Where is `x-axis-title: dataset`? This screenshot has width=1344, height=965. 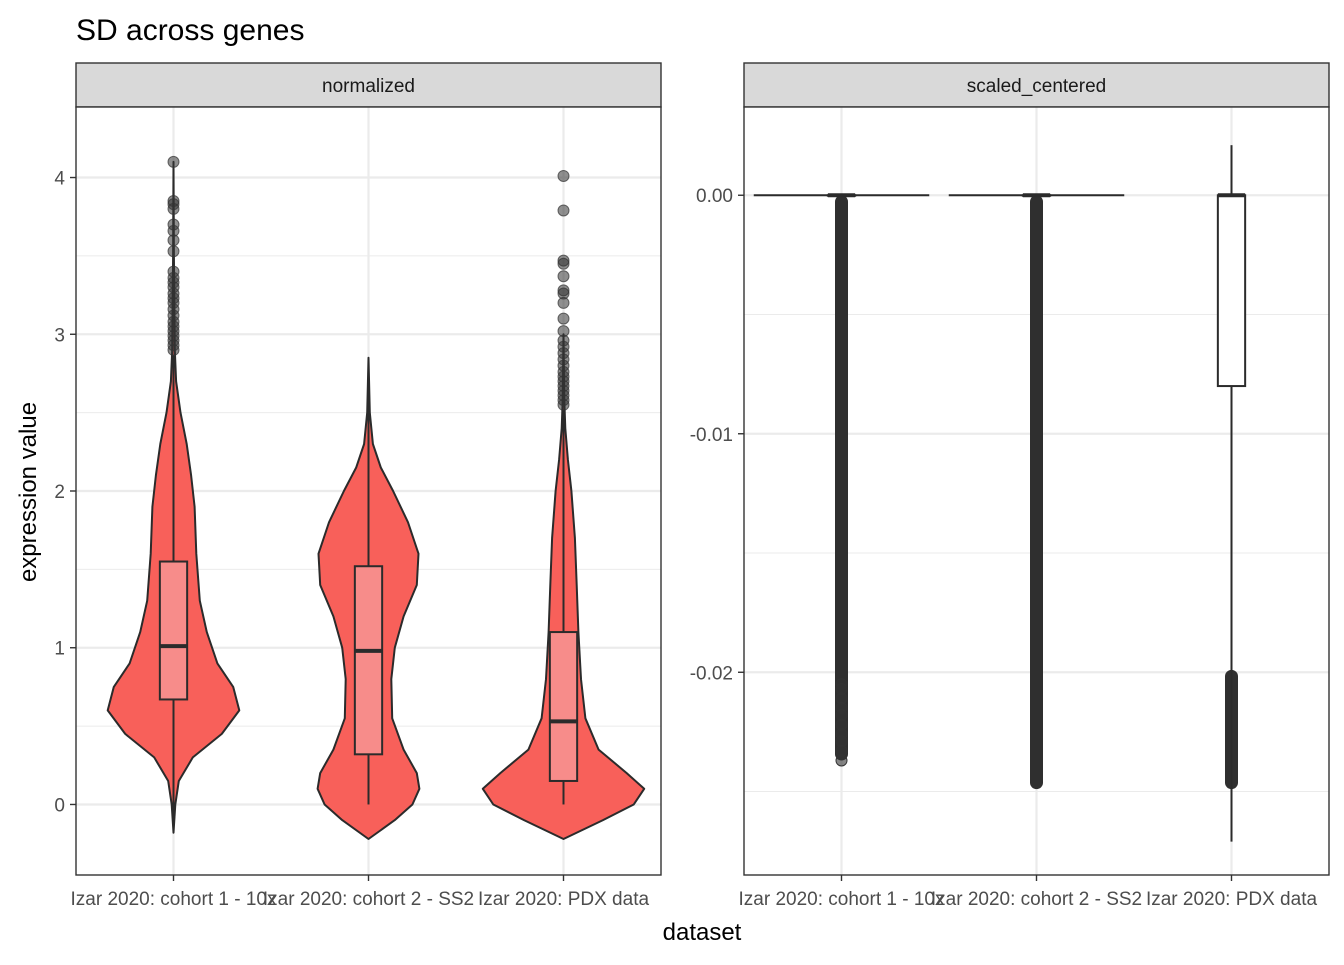
x-axis-title: dataset is located at coordinates (702, 932).